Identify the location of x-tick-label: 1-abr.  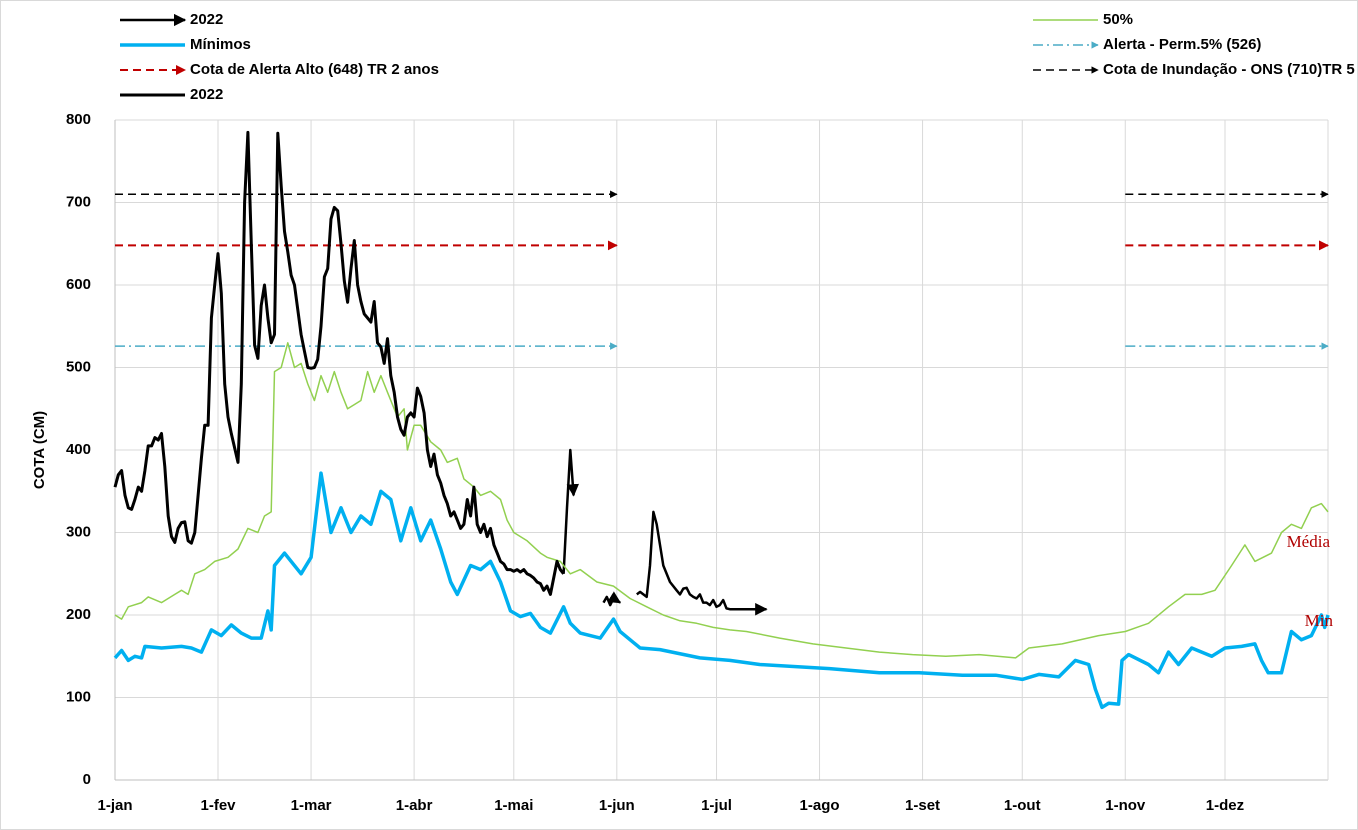
(414, 805).